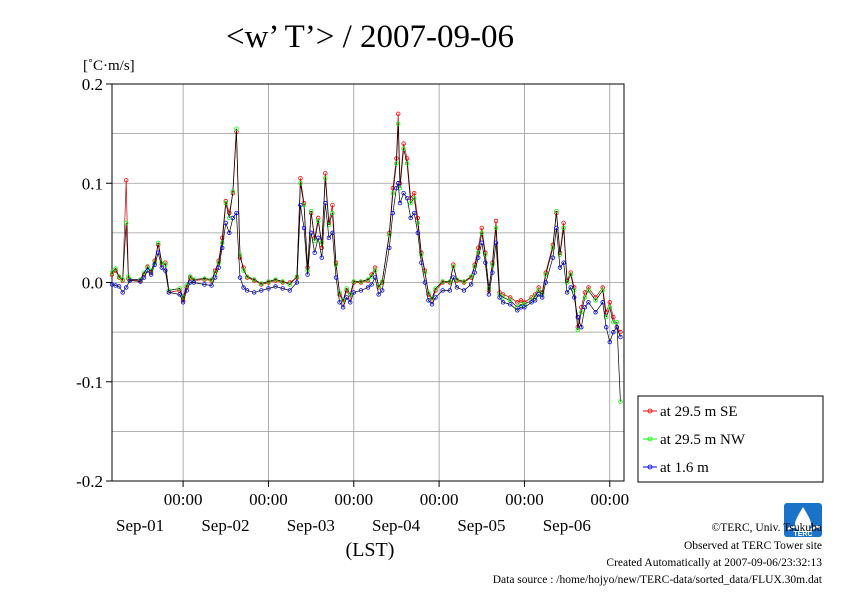 The image size is (842, 595). Describe the element at coordinates (703, 440) in the screenshot. I see `legend-label: at 29.5 m NW` at that location.